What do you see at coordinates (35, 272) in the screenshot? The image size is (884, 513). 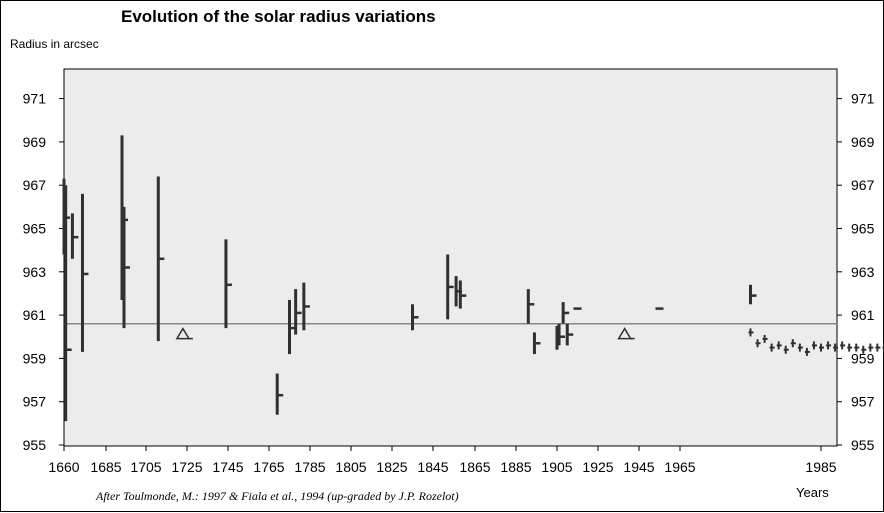 I see `y-tick-label-left: 963` at bounding box center [35, 272].